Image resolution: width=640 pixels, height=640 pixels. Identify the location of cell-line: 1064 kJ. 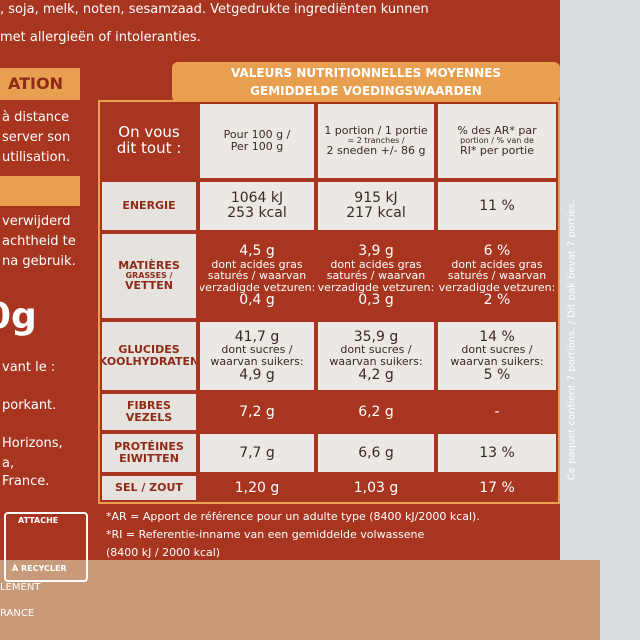
(257, 198).